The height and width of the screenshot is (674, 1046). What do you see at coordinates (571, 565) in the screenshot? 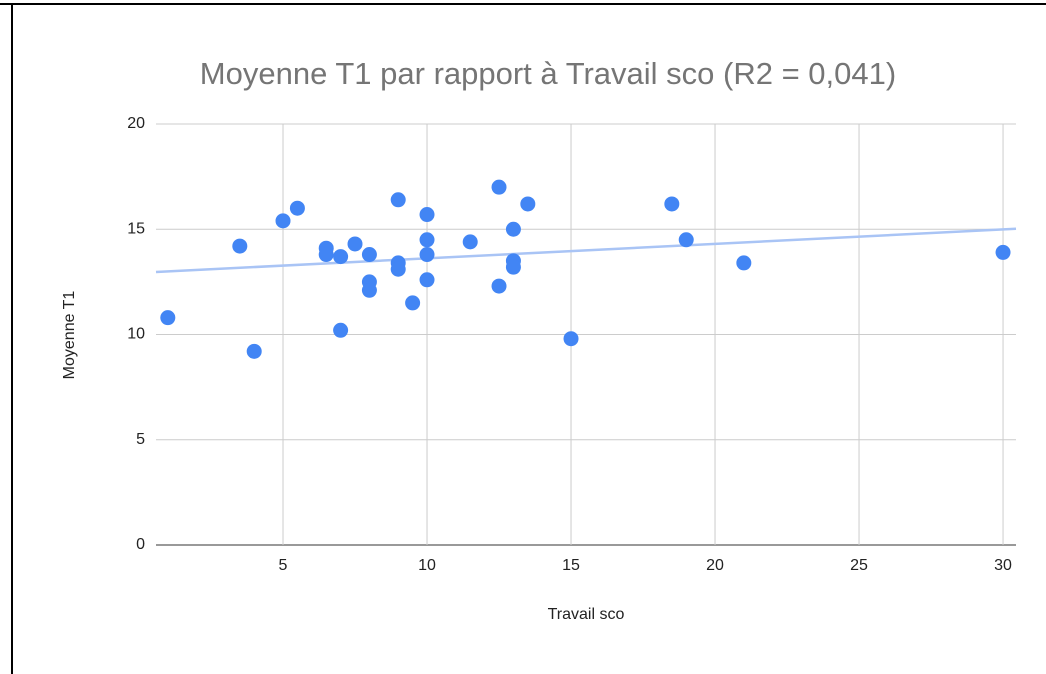
I see `x-tick-label: 15` at bounding box center [571, 565].